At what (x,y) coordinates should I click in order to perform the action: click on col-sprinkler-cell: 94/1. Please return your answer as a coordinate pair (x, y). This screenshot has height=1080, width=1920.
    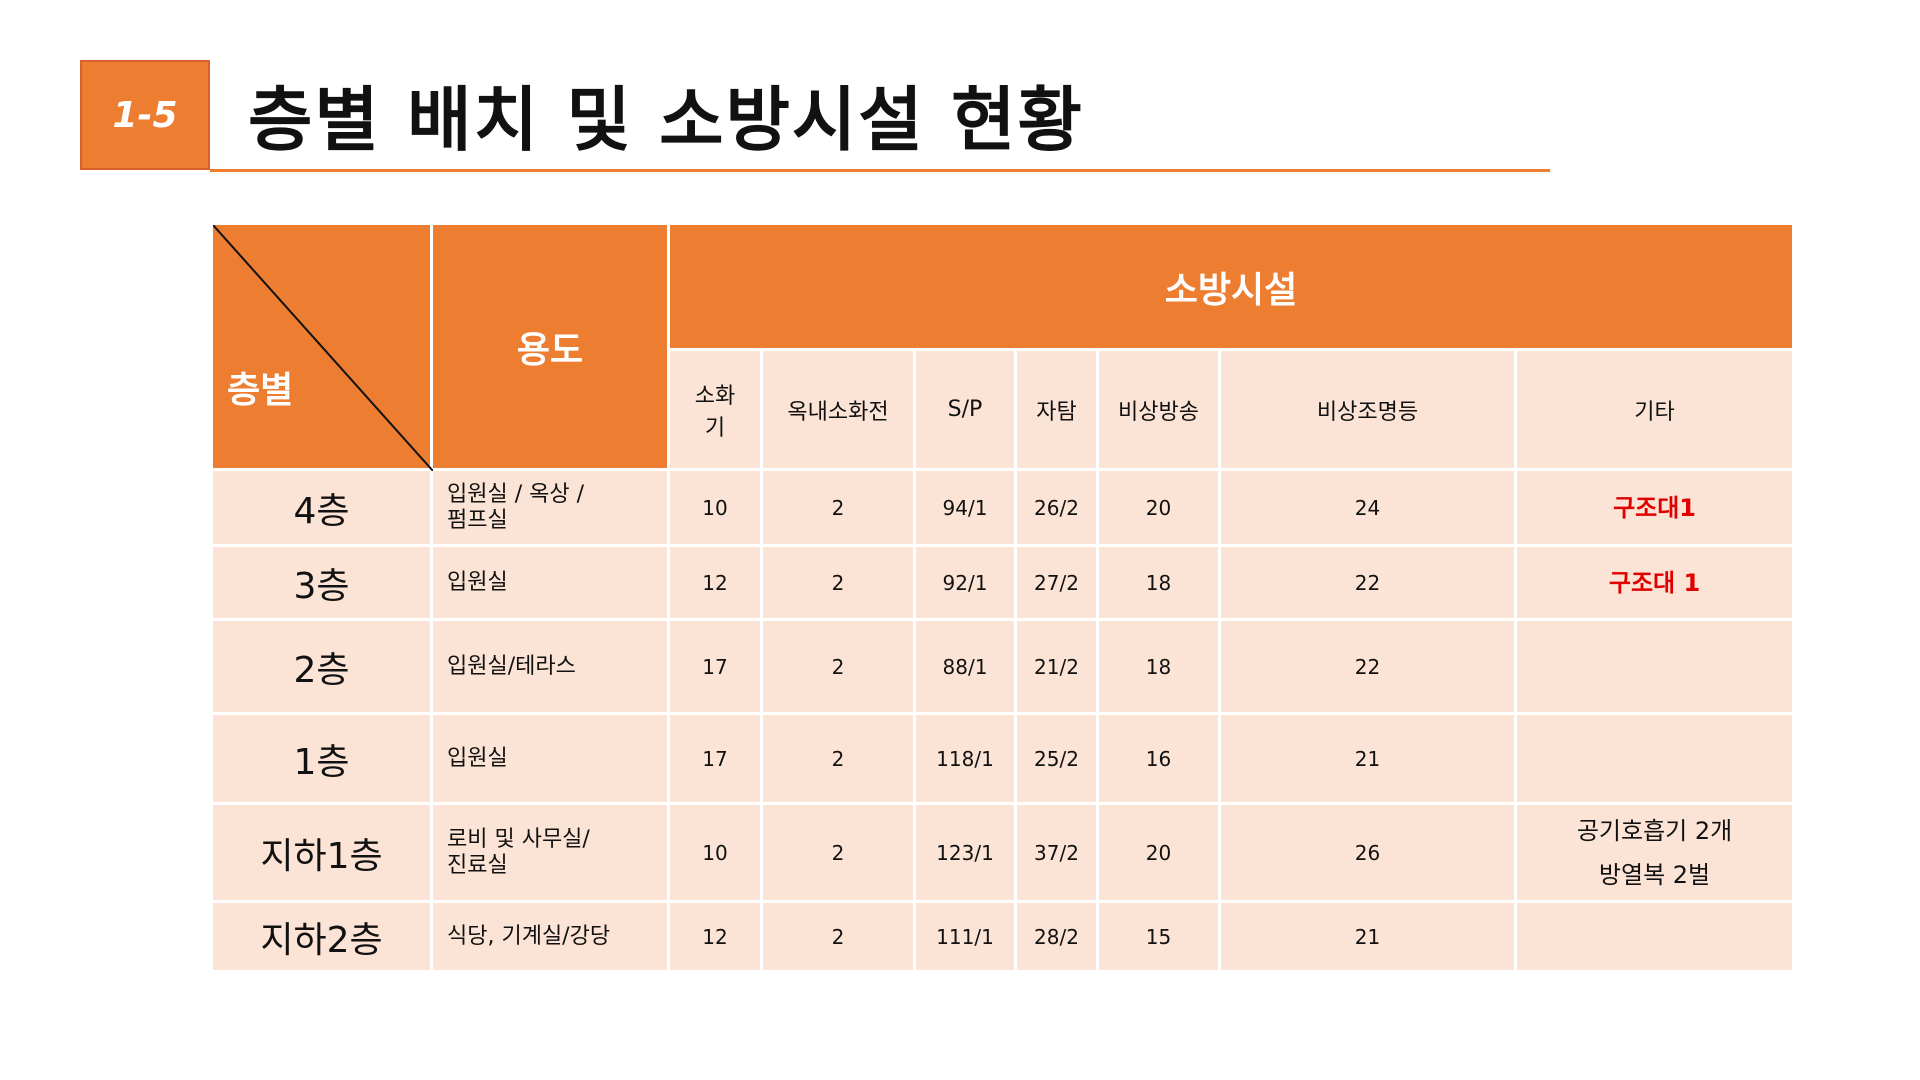
    Looking at the image, I should click on (965, 507).